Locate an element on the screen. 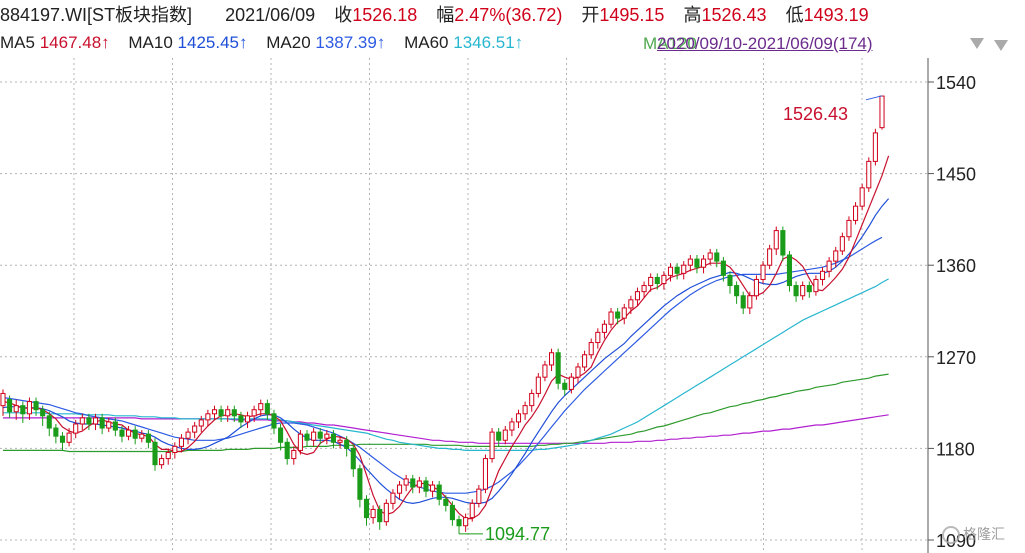  quote-date: 2021/06/09 is located at coordinates (270, 15).